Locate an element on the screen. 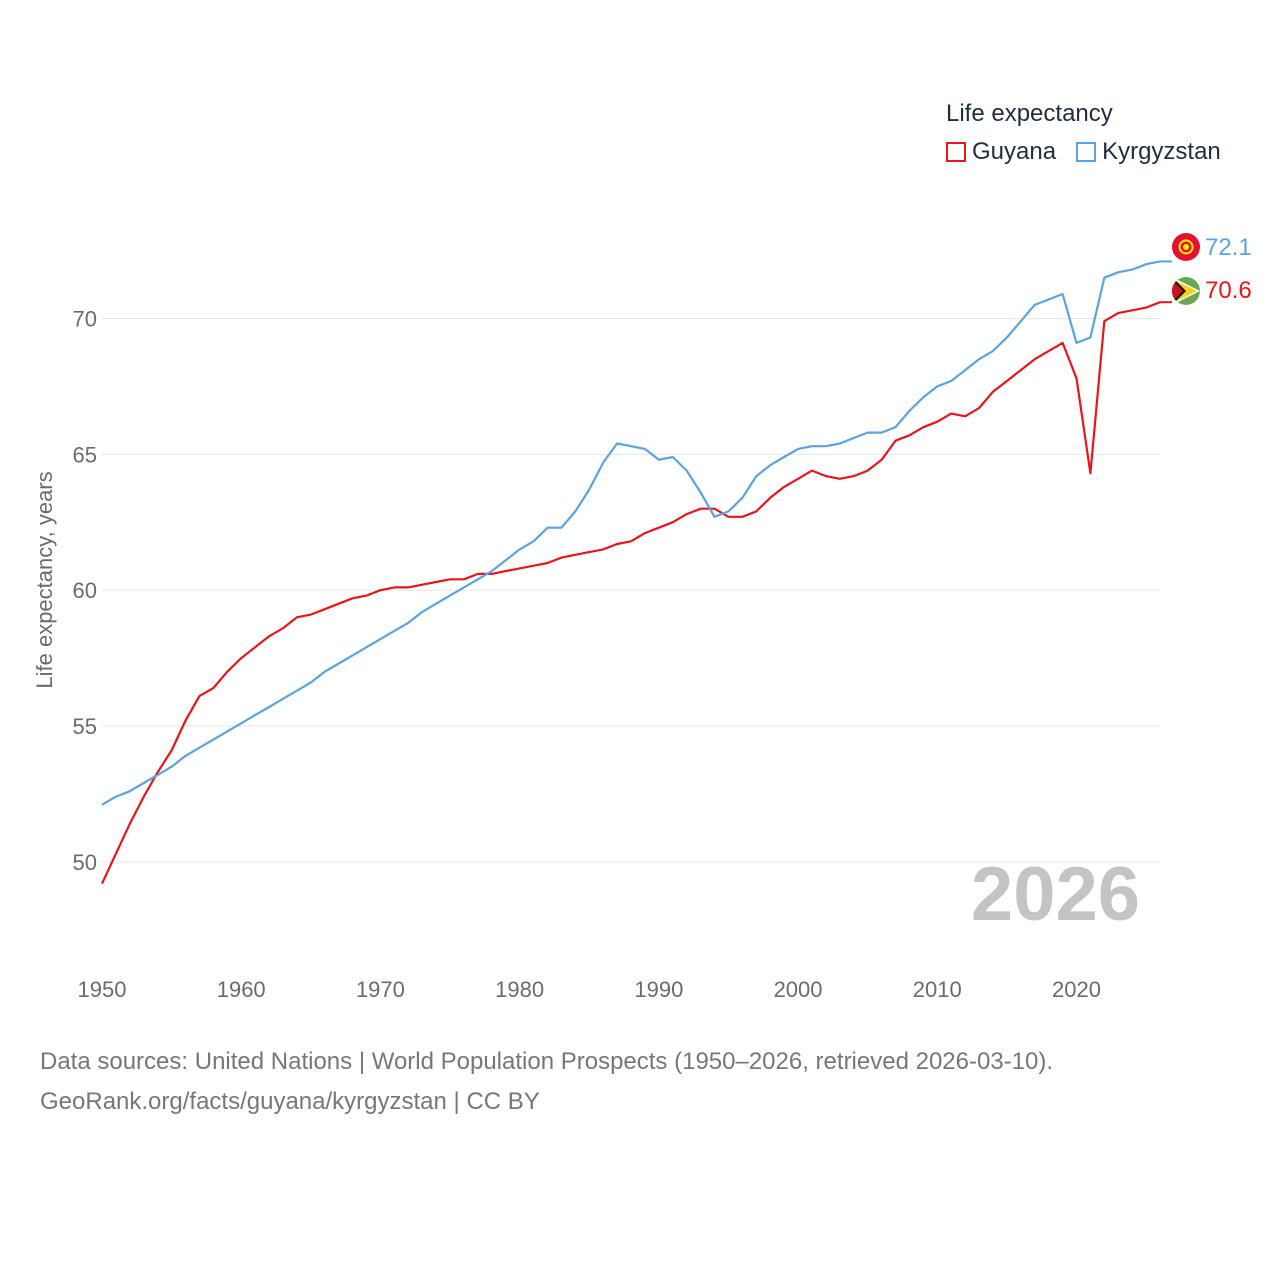 The width and height of the screenshot is (1280, 1280). y-tick-70: 70 is located at coordinates (85, 318).